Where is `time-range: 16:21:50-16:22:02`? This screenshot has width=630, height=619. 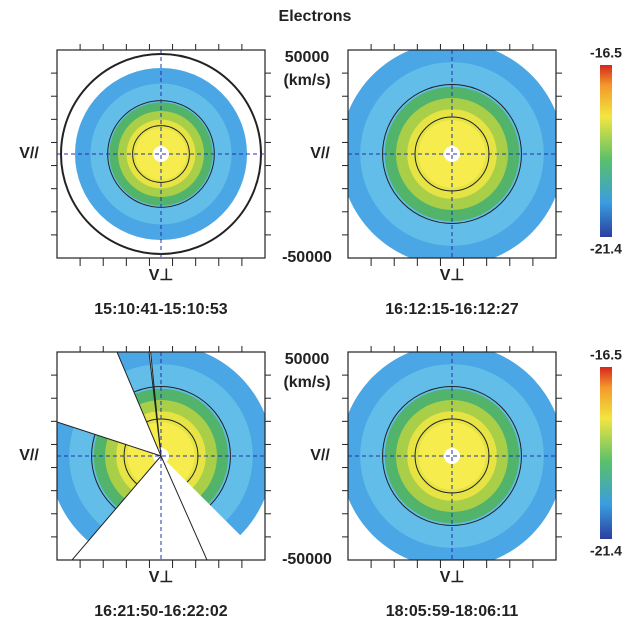
time-range: 16:21:50-16:22:02 is located at coordinates (161, 611).